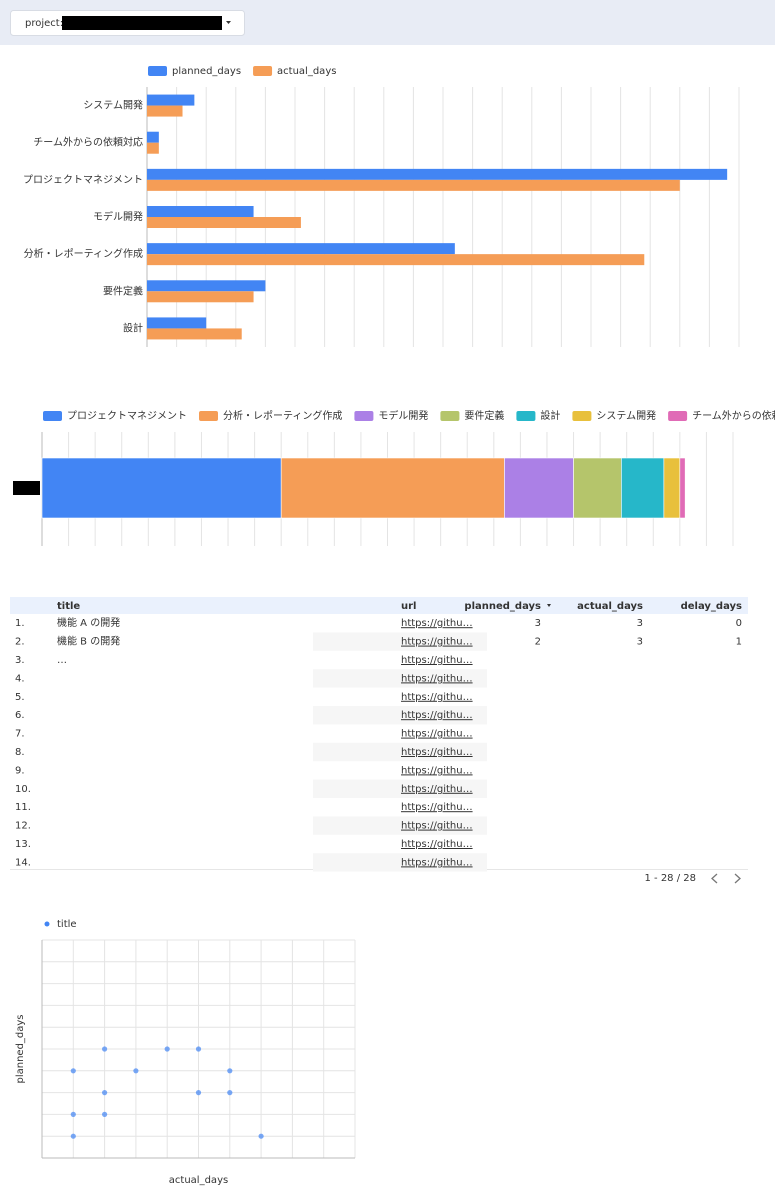 The height and width of the screenshot is (1200, 775). I want to click on row-index: 10., so click(23, 789).